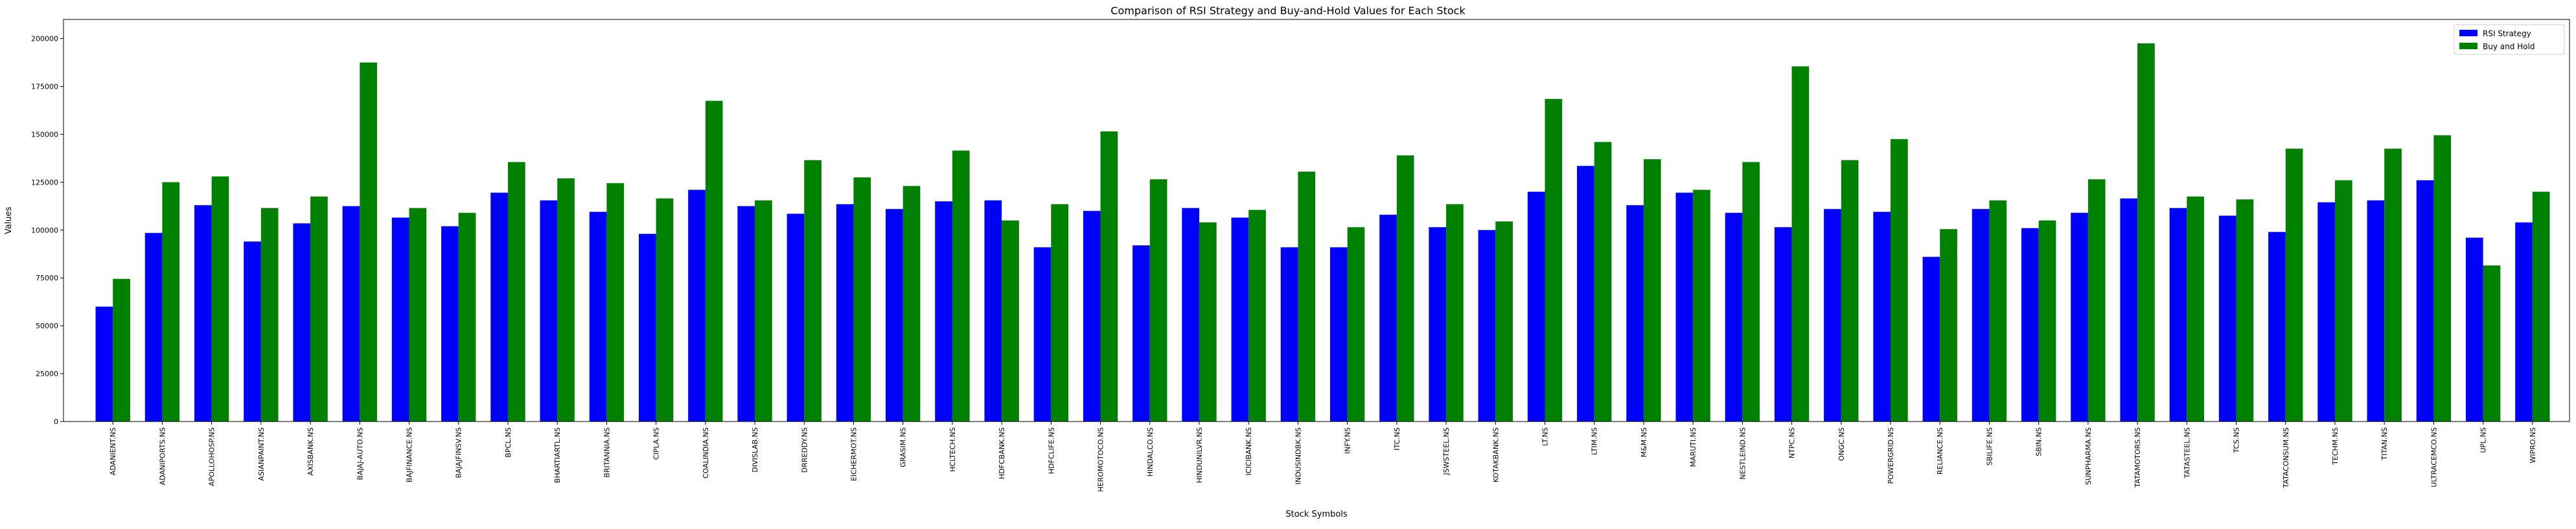  I want to click on x-tick-label: LT.NS, so click(1545, 437).